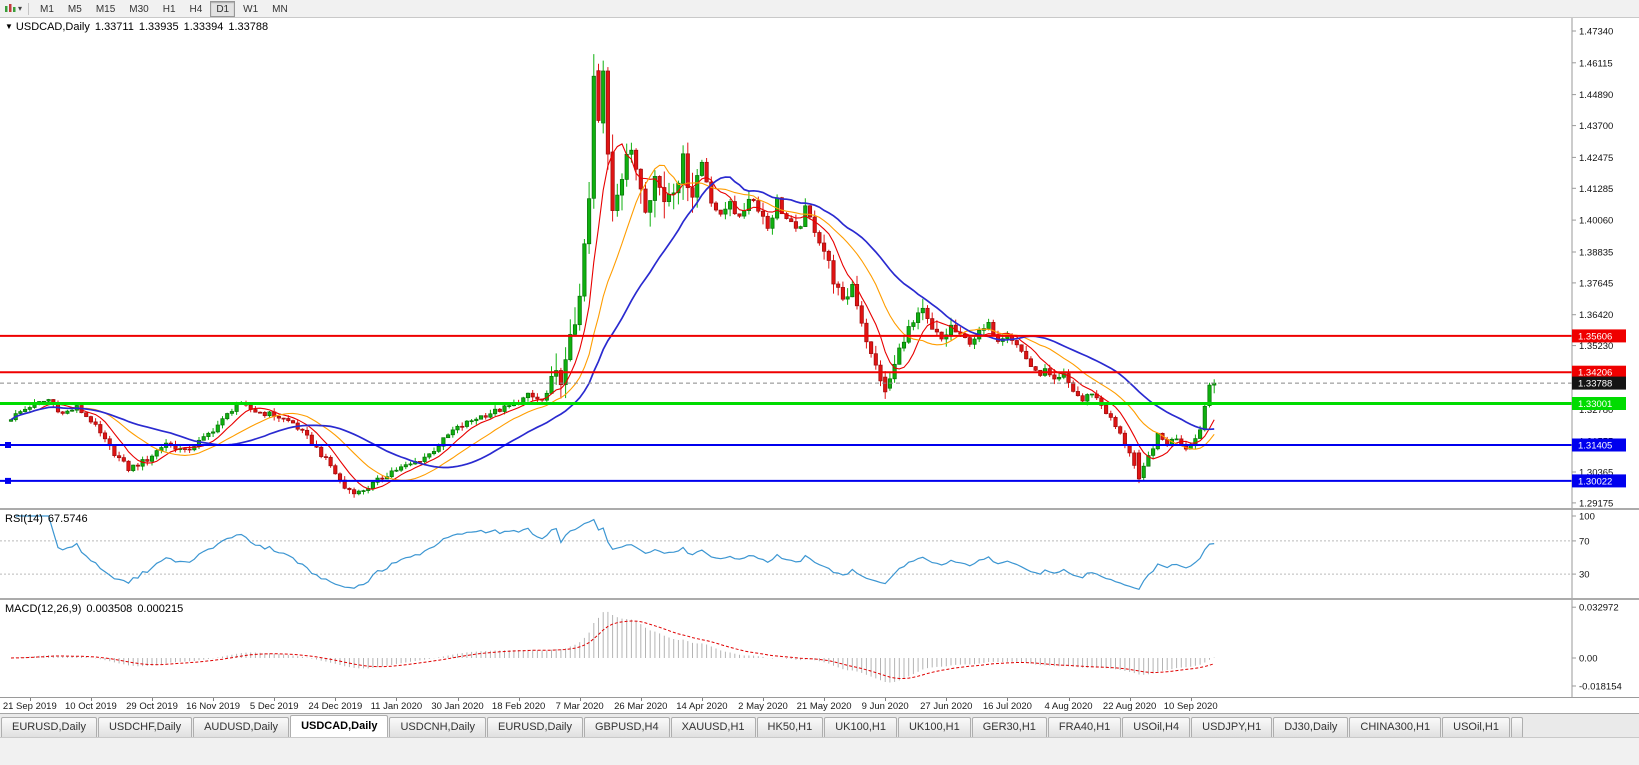  What do you see at coordinates (280, 9) in the screenshot?
I see `timeframe-button-mn: MN` at bounding box center [280, 9].